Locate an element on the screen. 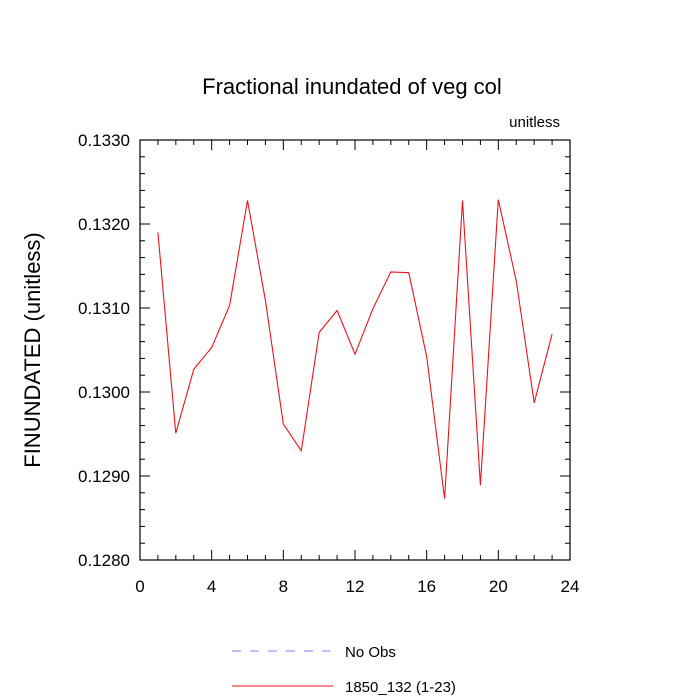 The image size is (700, 700). x-tick-label: 20 is located at coordinates (498, 586).